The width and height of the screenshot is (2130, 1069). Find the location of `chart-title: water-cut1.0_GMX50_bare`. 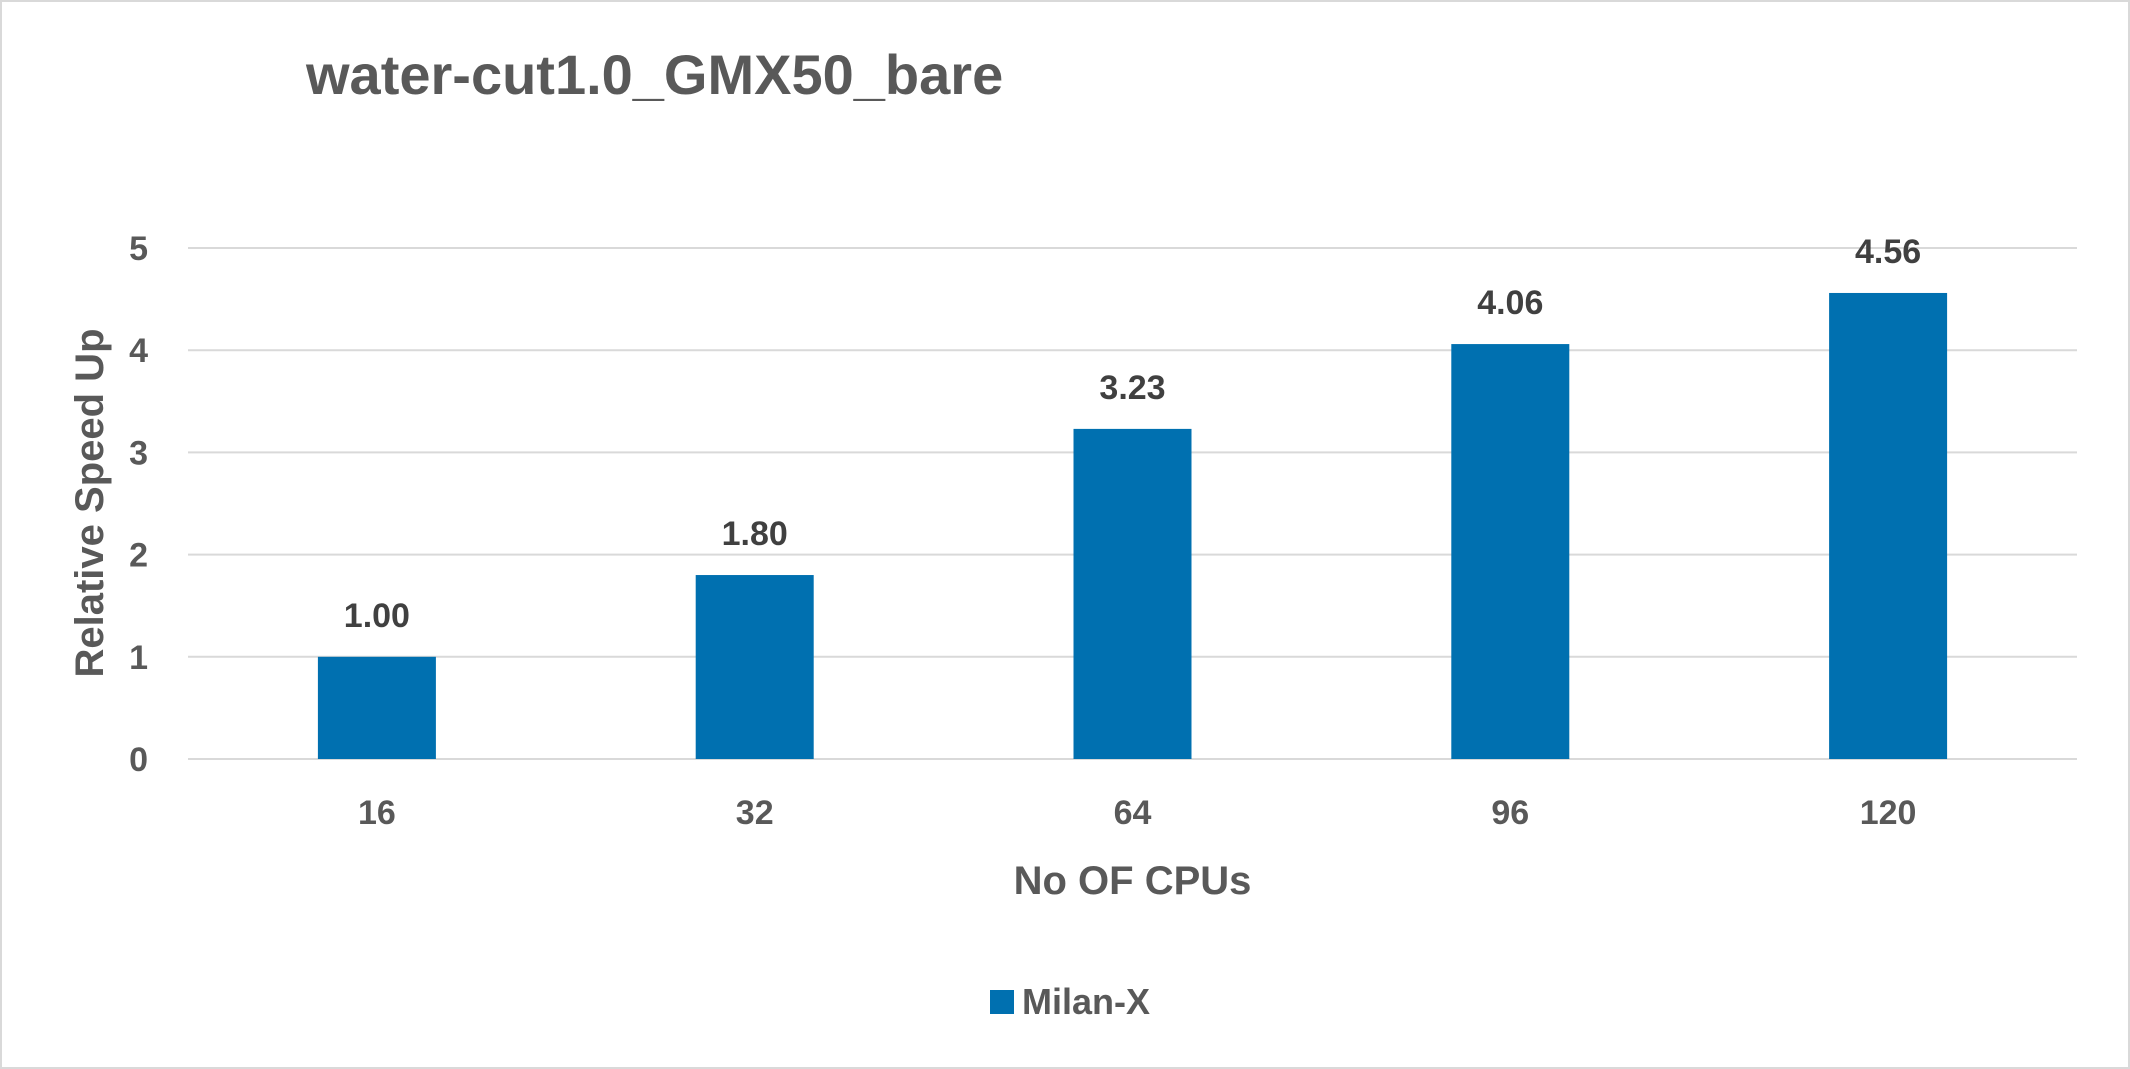

chart-title: water-cut1.0_GMX50_bare is located at coordinates (654, 74).